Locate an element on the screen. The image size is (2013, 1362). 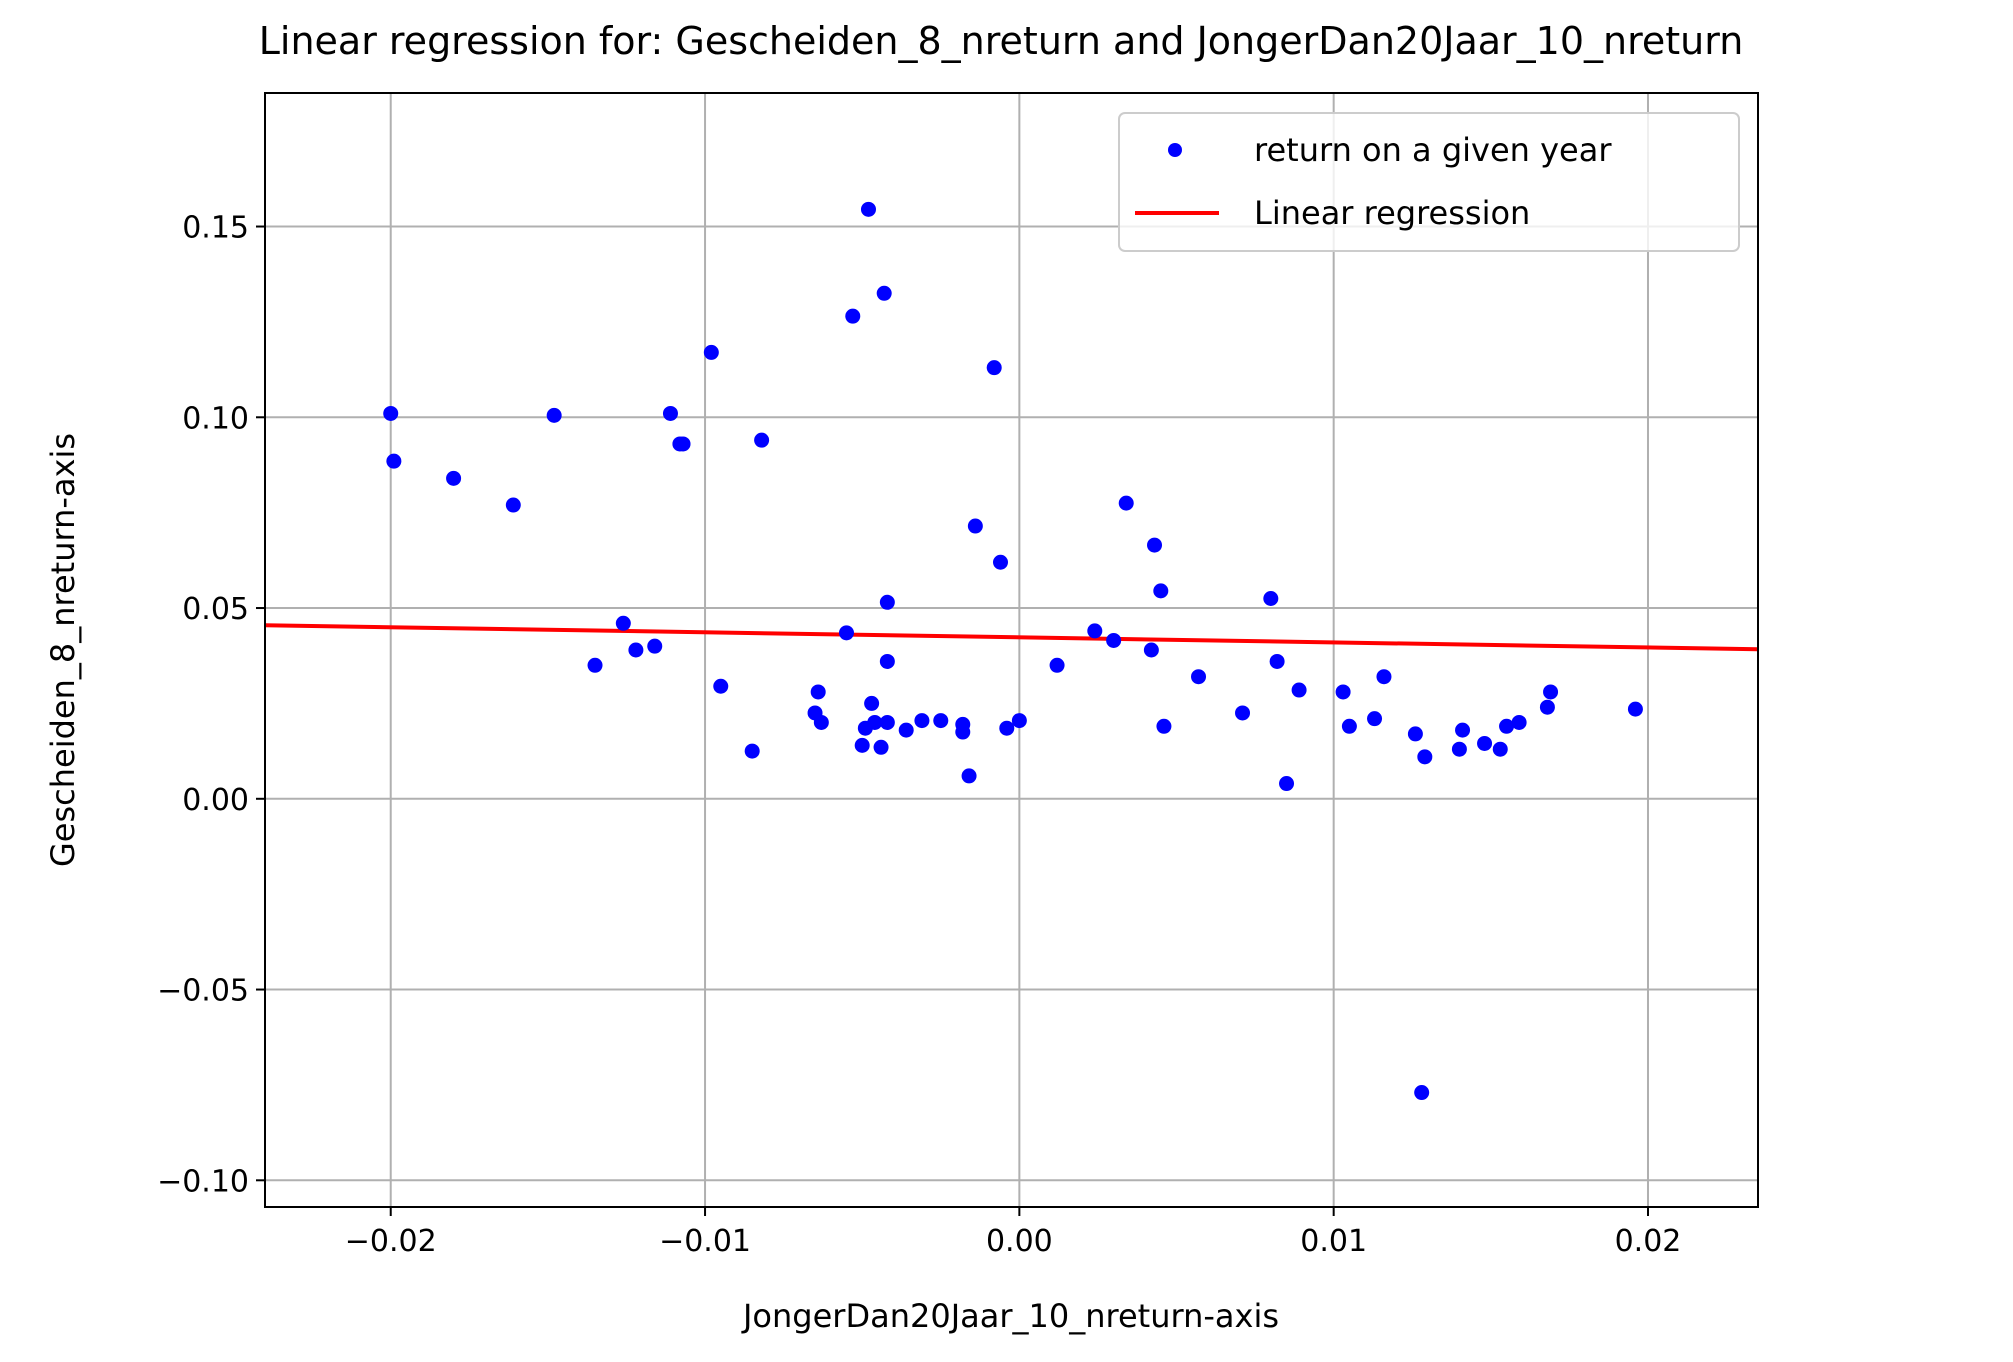
x-ticks: −0.02 −0.01 0.00 0.01 0.02 is located at coordinates (1013, 1233).